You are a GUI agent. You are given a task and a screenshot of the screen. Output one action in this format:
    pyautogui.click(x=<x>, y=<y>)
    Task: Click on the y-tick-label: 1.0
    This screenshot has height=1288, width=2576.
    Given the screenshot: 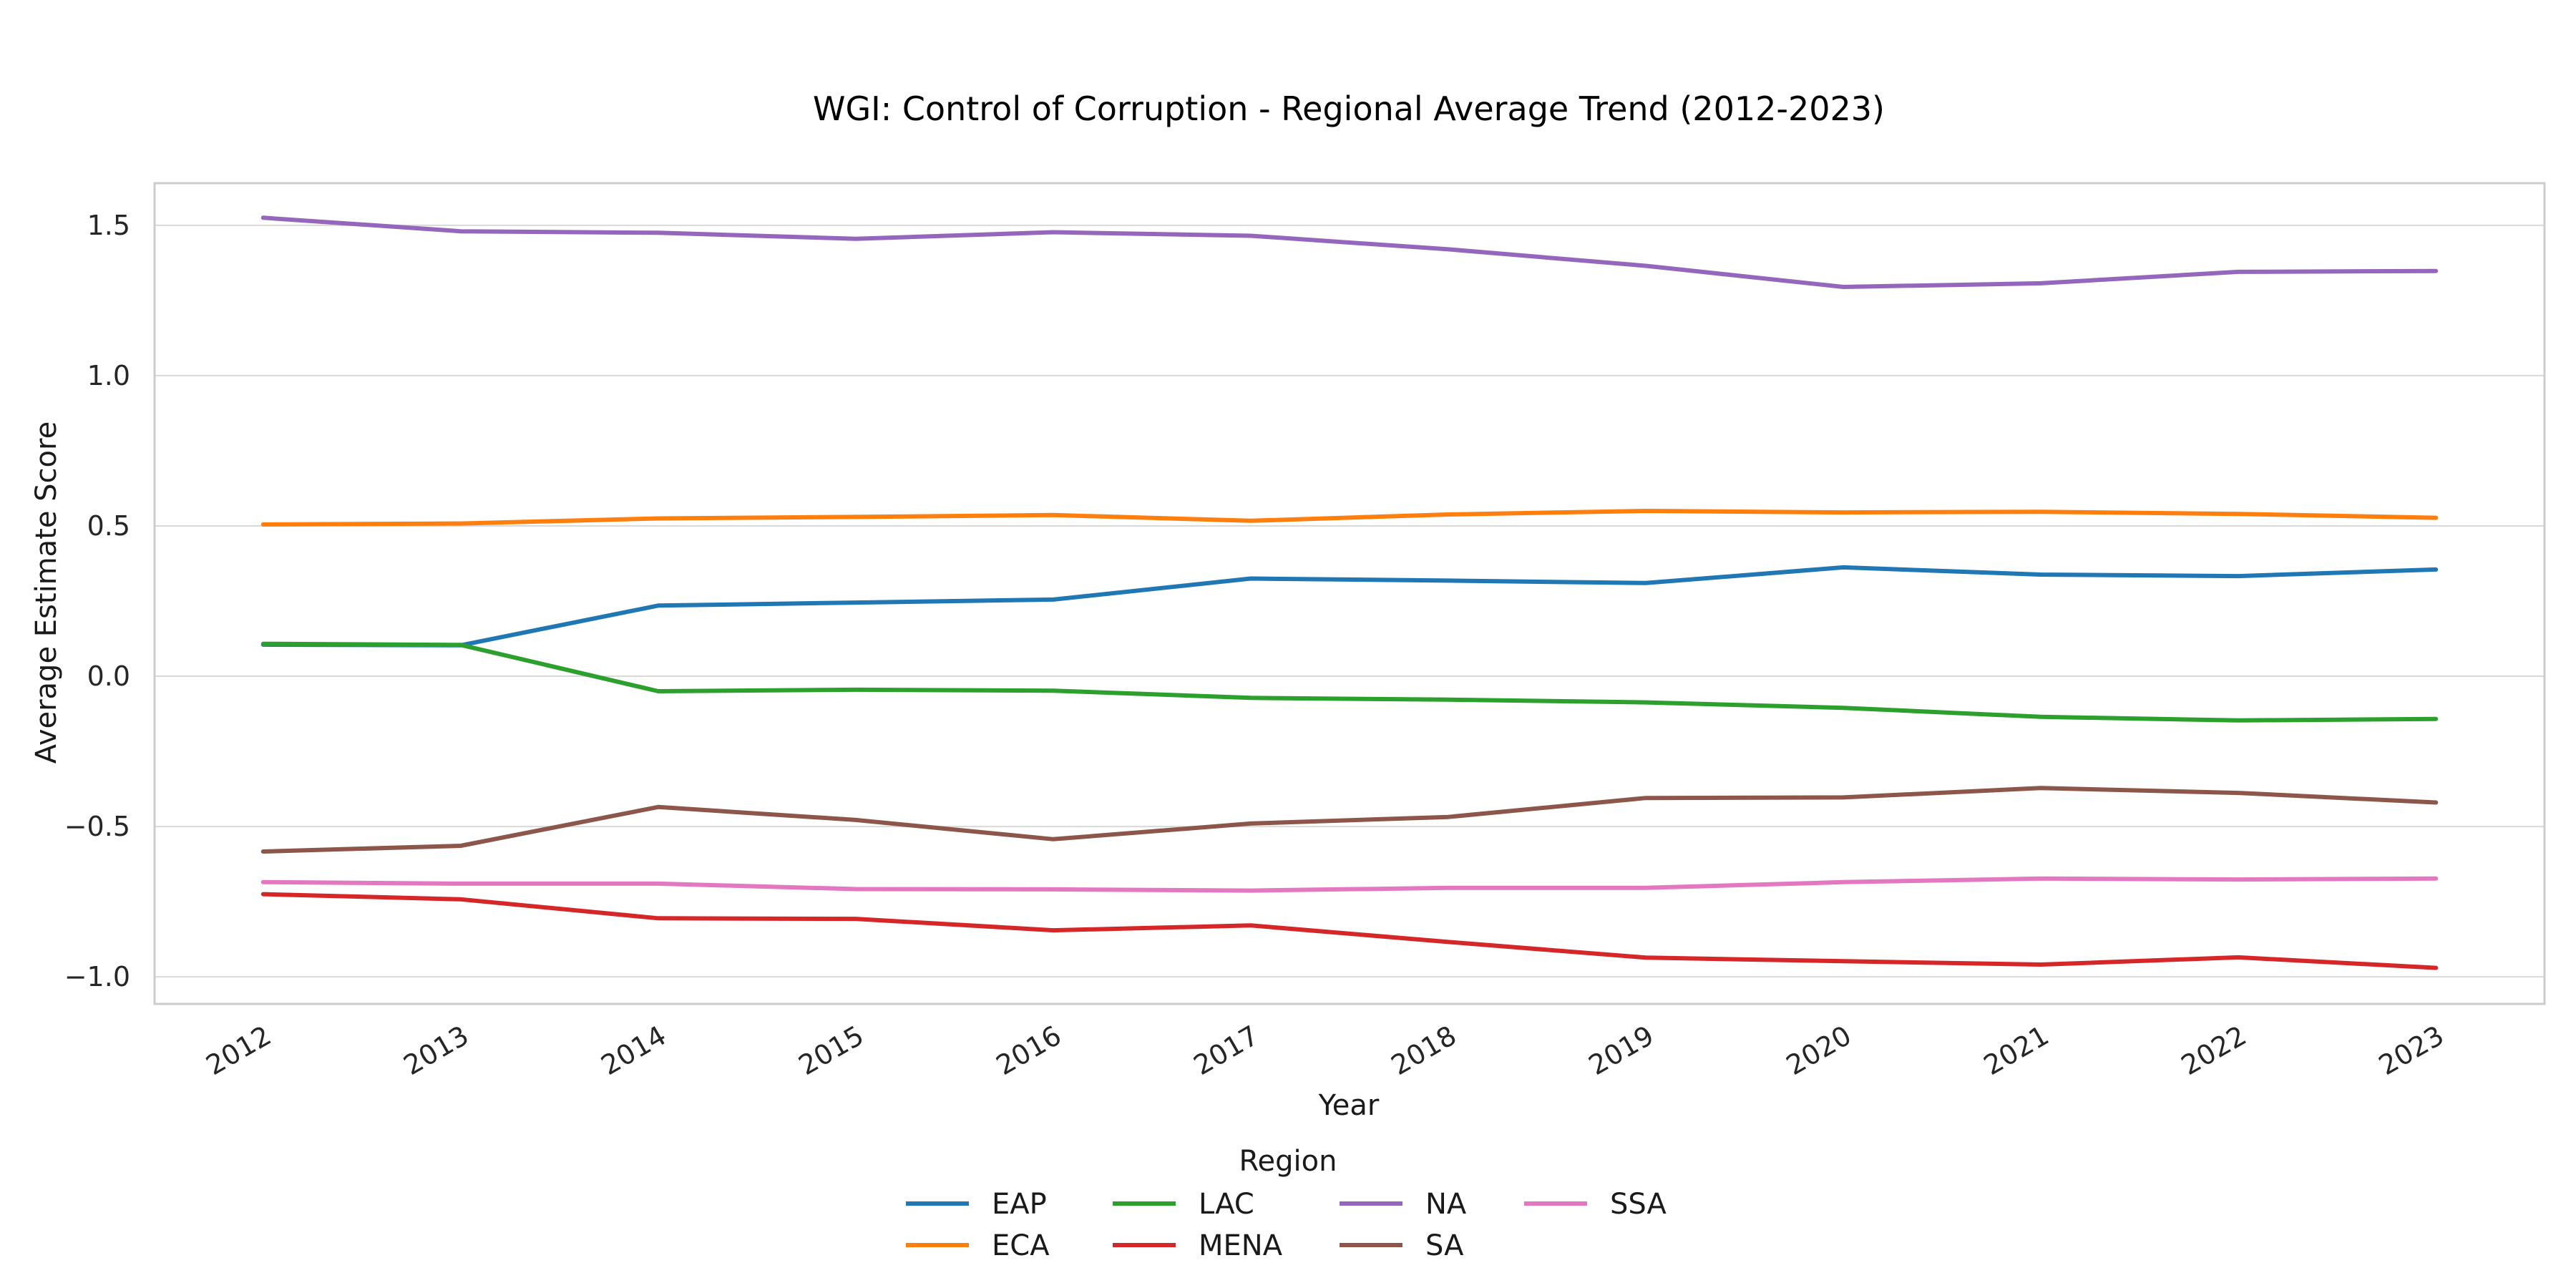 What is the action you would take?
    pyautogui.click(x=108, y=375)
    